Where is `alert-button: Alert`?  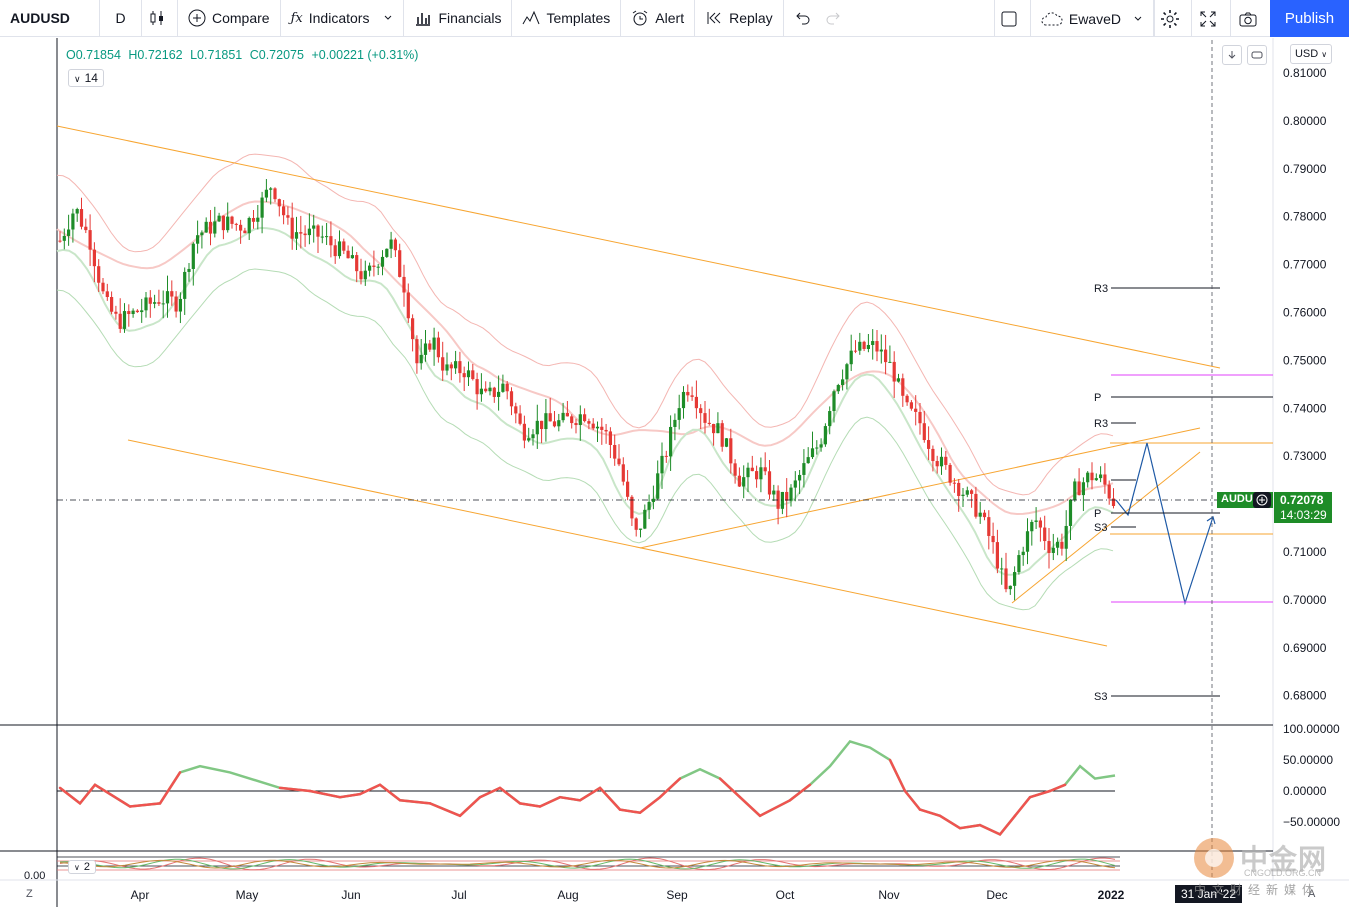 alert-button: Alert is located at coordinates (658, 18).